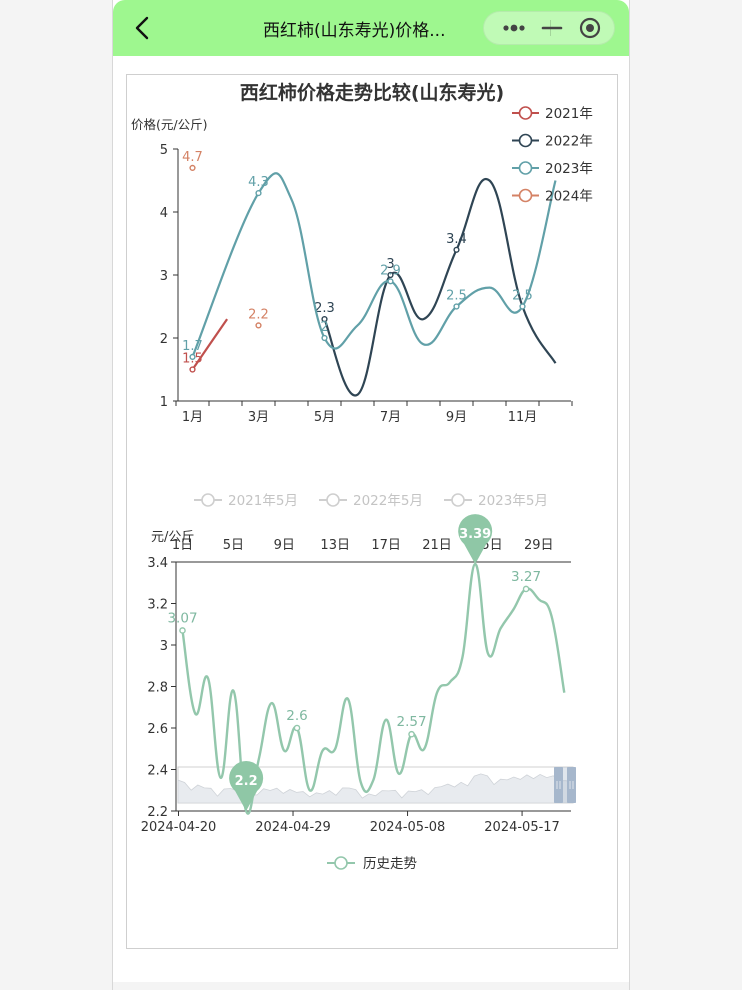  What do you see at coordinates (475, 539) in the screenshot?
I see `chart2-max-pin-marker` at bounding box center [475, 539].